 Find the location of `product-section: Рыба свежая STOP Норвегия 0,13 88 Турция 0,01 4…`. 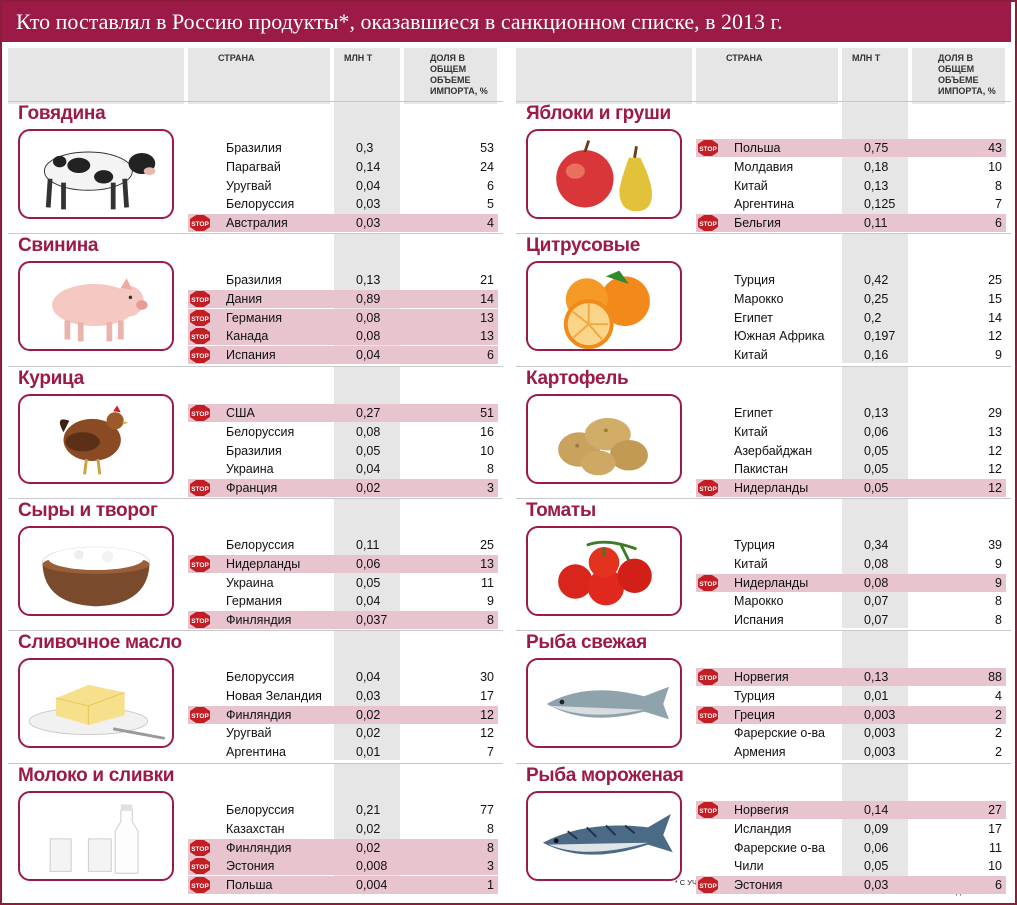

product-section: Рыба свежая STOP Норвегия 0,13 88 Турция 0,01 4… is located at coordinates (763, 695).